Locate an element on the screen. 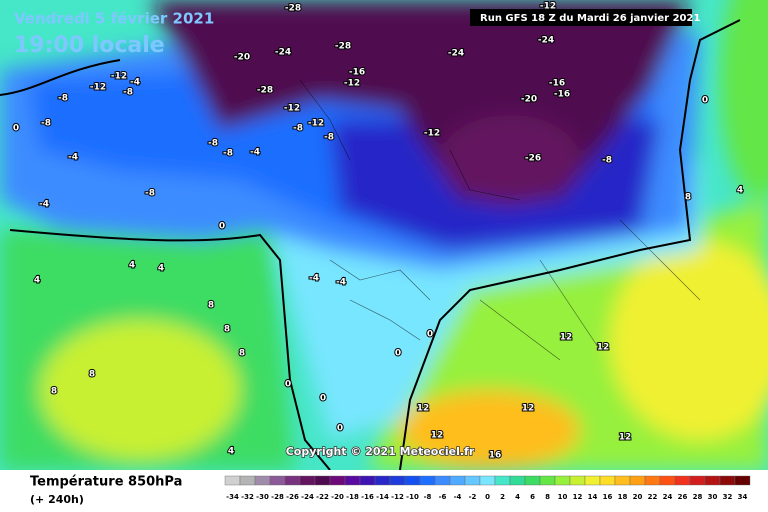 Image resolution: width=768 pixels, height=512 pixels. legend-tick-label: -32 is located at coordinates (247, 497).